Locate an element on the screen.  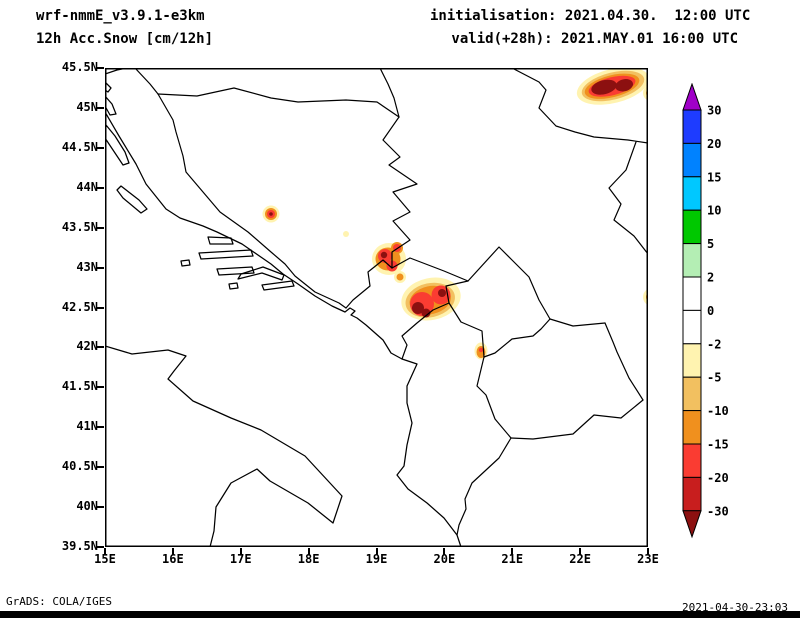
snow-blob-herzegovina is located at coordinates (271, 214).